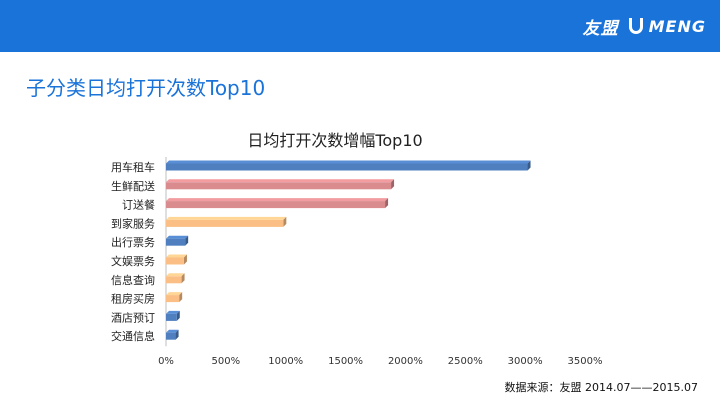  I want to click on x-tick-label: 2000%, so click(405, 361).